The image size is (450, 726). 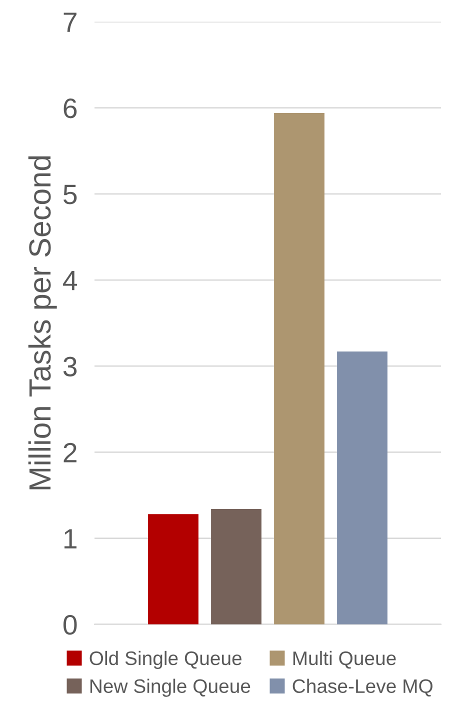 I want to click on legend-label: Chase-Leve MQ, so click(x=362, y=687).